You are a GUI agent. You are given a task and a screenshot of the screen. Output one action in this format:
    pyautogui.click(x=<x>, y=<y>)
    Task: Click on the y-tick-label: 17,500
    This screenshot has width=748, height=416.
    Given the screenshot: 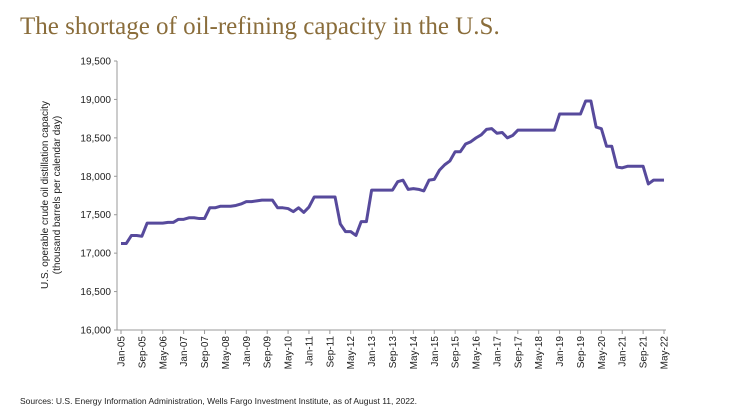 What is the action you would take?
    pyautogui.click(x=95, y=215)
    